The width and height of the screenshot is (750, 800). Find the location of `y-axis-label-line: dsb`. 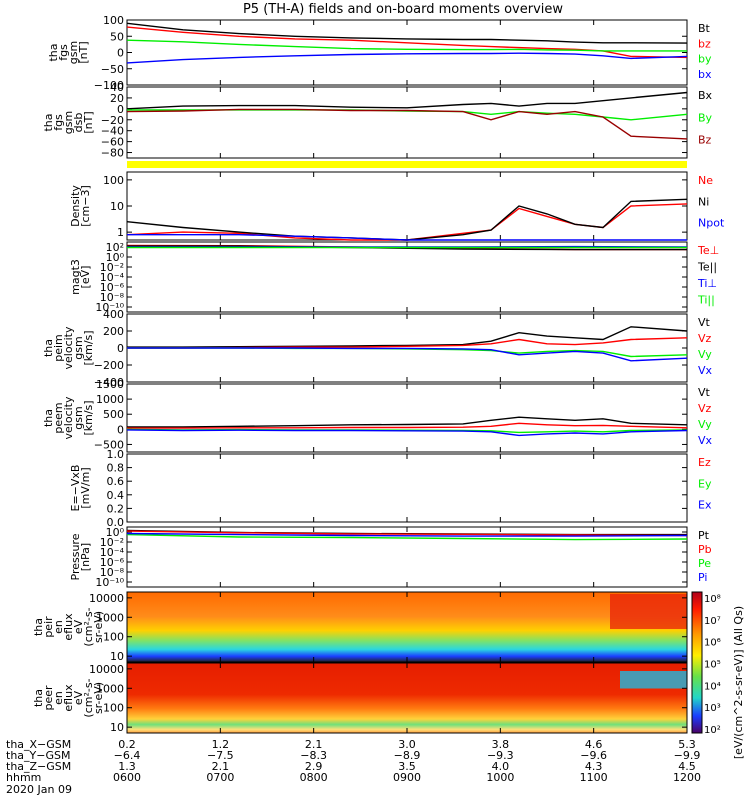

y-axis-label-line: dsb is located at coordinates (78, 123).